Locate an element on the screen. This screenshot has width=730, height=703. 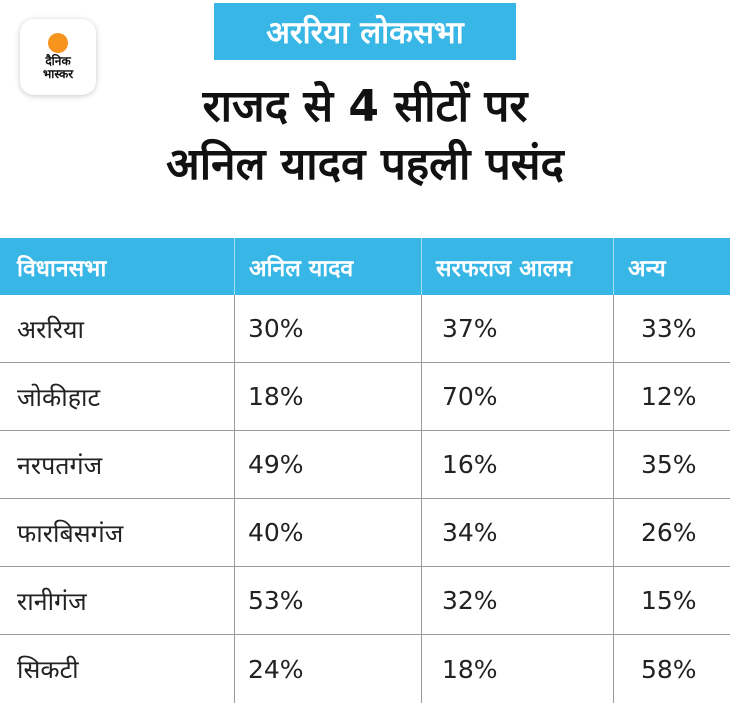
header-cell-assembly: विधानसभा is located at coordinates (62, 268).